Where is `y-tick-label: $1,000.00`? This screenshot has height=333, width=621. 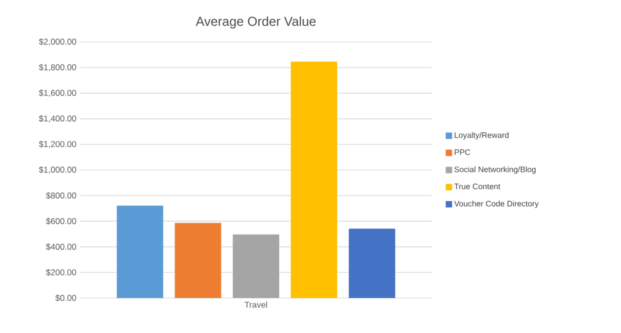 y-tick-label: $1,000.00 is located at coordinates (57, 170).